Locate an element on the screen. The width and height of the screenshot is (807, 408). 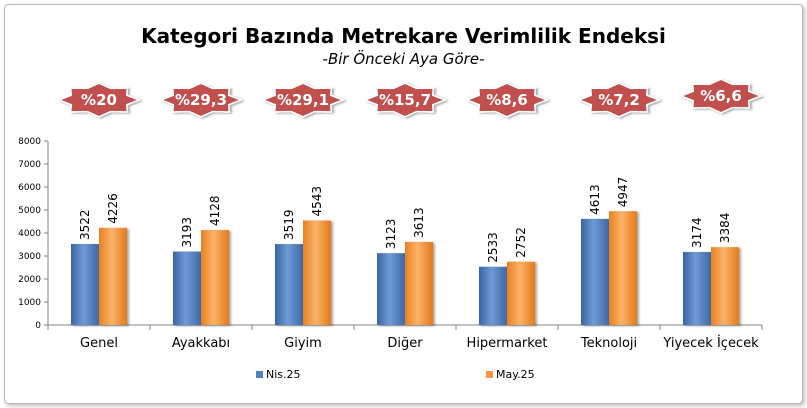
change-badges: %20 %29,3 %29,1 %15,7 %8,6 %7,2 %6,6 is located at coordinates (410, 98).